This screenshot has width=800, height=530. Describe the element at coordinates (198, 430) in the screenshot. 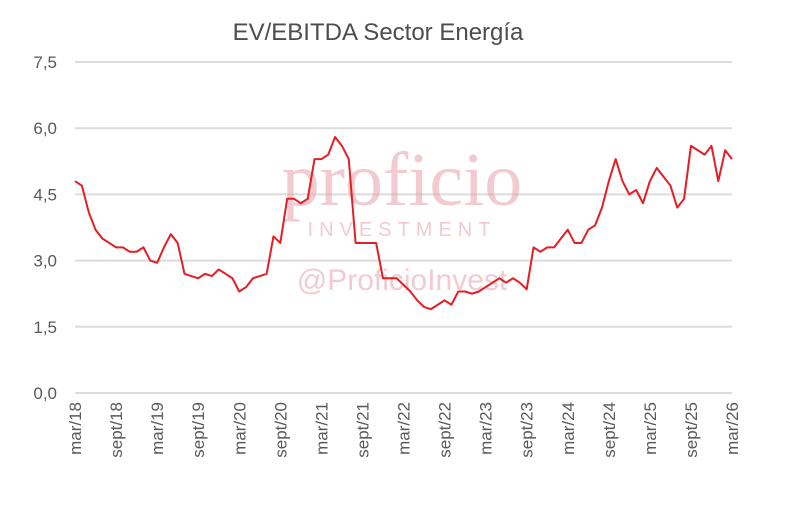

I see `x-tick-label: sept/19` at that location.